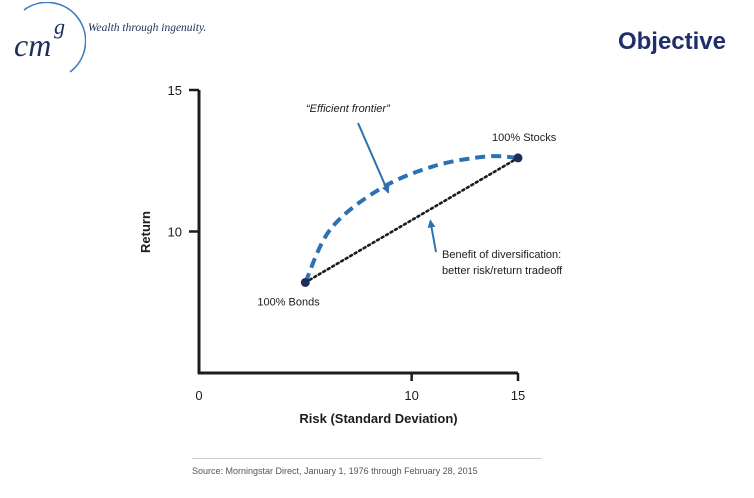 The height and width of the screenshot is (498, 754). Describe the element at coordinates (367, 458) in the screenshot. I see `source-divider` at that location.